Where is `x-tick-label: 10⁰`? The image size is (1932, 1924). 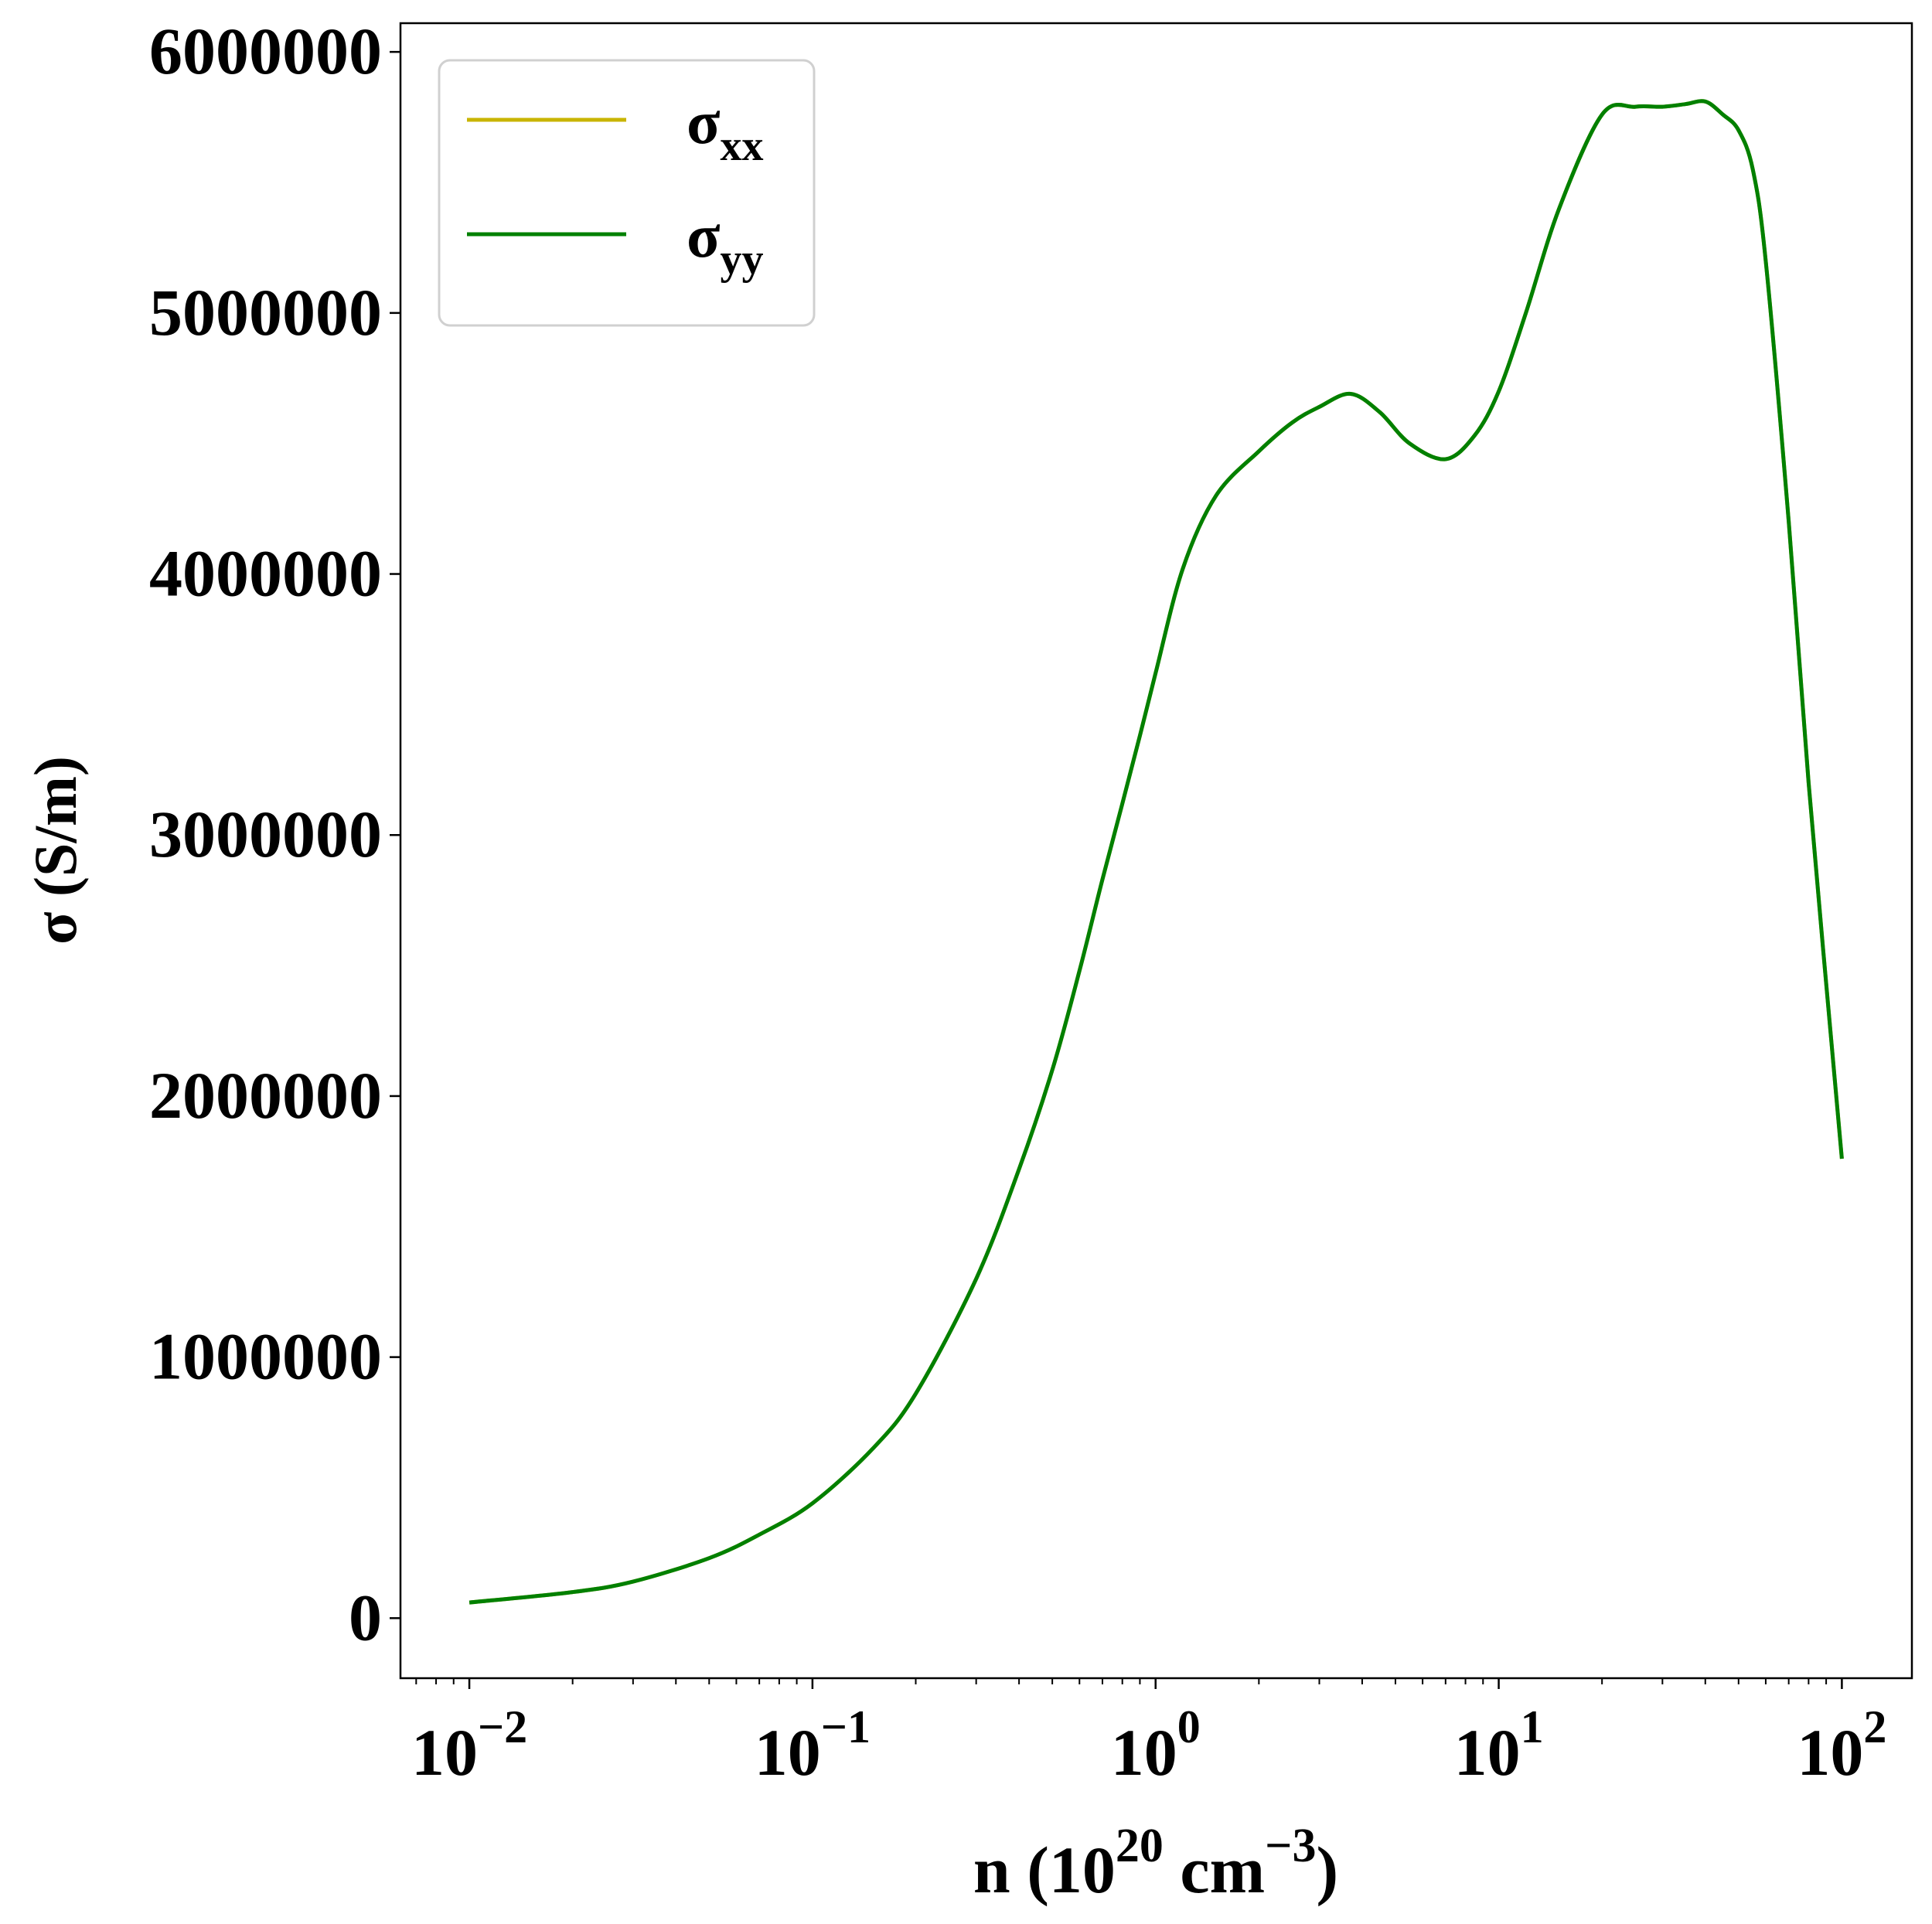 x-tick-label: 10⁰ is located at coordinates (1156, 1745).